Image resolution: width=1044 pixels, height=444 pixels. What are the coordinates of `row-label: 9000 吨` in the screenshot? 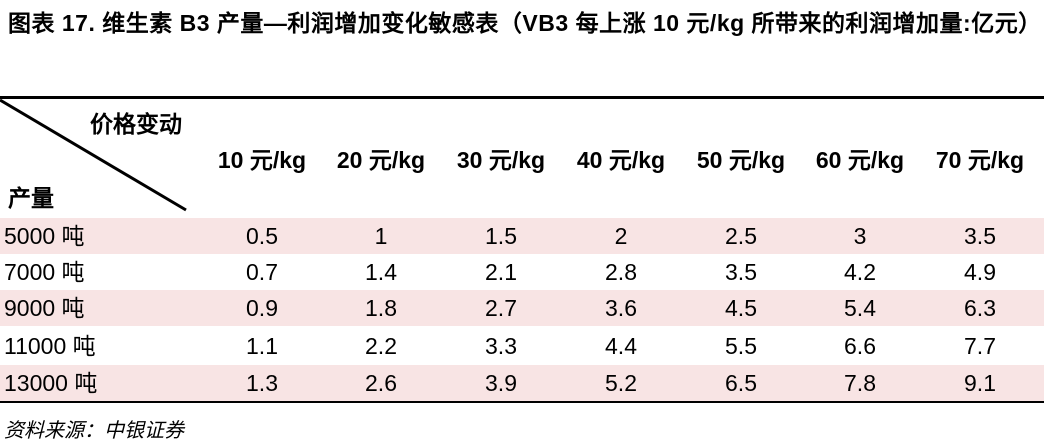 It's located at (44, 308).